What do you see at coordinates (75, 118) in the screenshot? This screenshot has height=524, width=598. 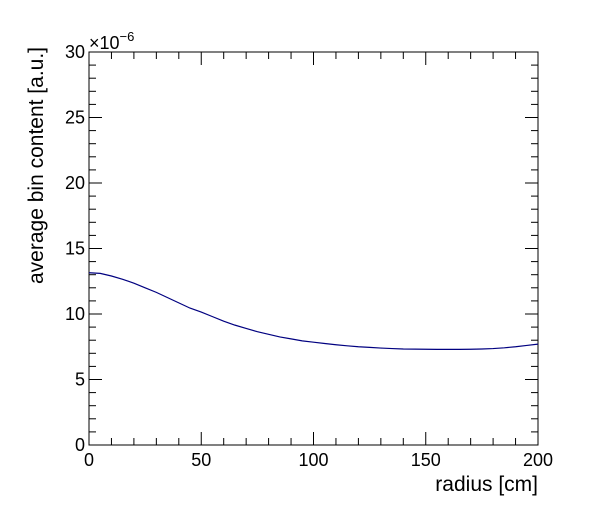 I see `y-tick-label: 25` at bounding box center [75, 118].